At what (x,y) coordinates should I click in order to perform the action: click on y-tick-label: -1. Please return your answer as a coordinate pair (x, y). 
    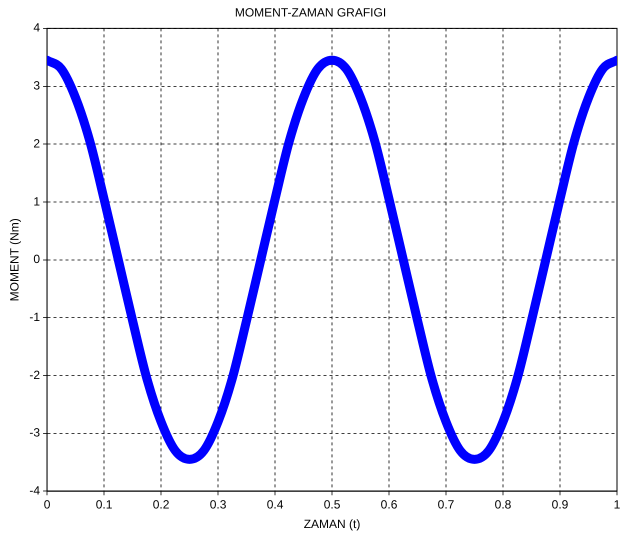
    Looking at the image, I should click on (34, 317).